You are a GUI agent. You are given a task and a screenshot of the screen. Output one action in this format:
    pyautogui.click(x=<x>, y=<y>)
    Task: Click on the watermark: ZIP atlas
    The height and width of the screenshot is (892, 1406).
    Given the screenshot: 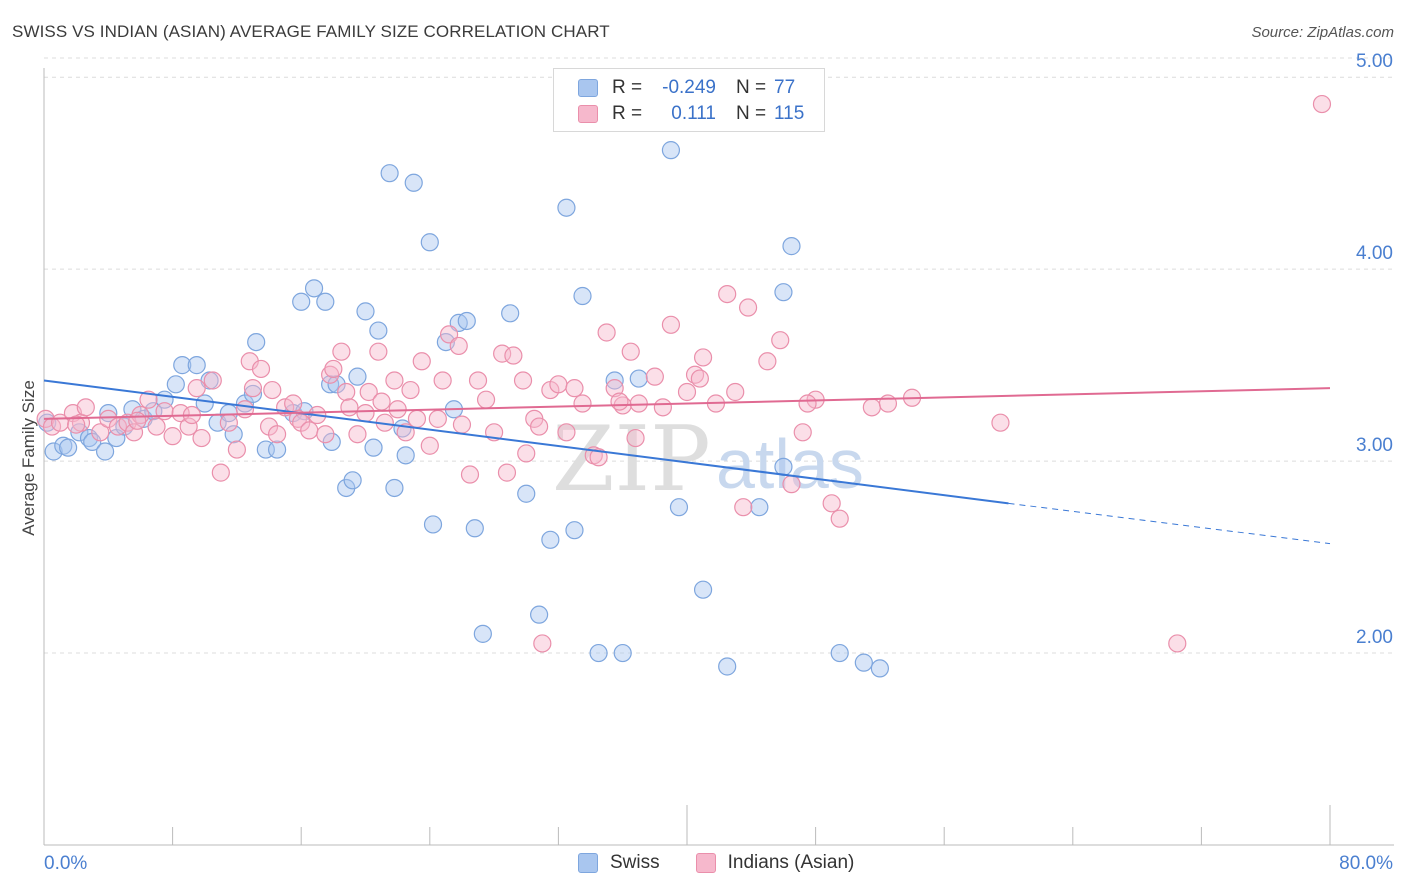 What is the action you would take?
    pyautogui.click(x=708, y=459)
    